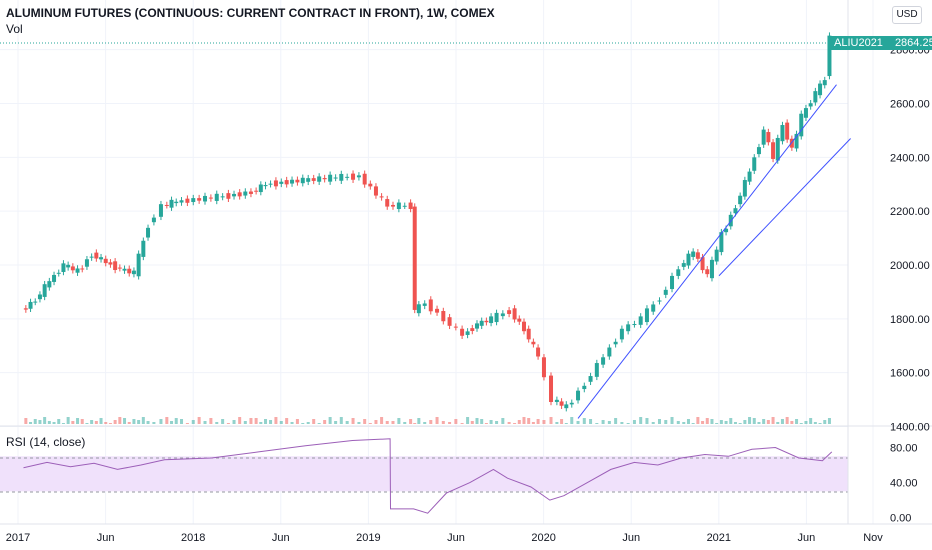 The image size is (932, 550). Describe the element at coordinates (910, 158) in the screenshot. I see `price-tick-label: 2400.00` at that location.